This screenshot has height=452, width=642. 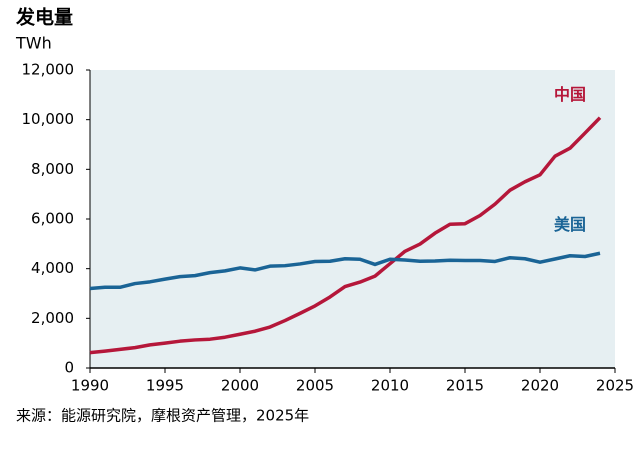 I want to click on x-tick-label: 2015, so click(x=465, y=386).